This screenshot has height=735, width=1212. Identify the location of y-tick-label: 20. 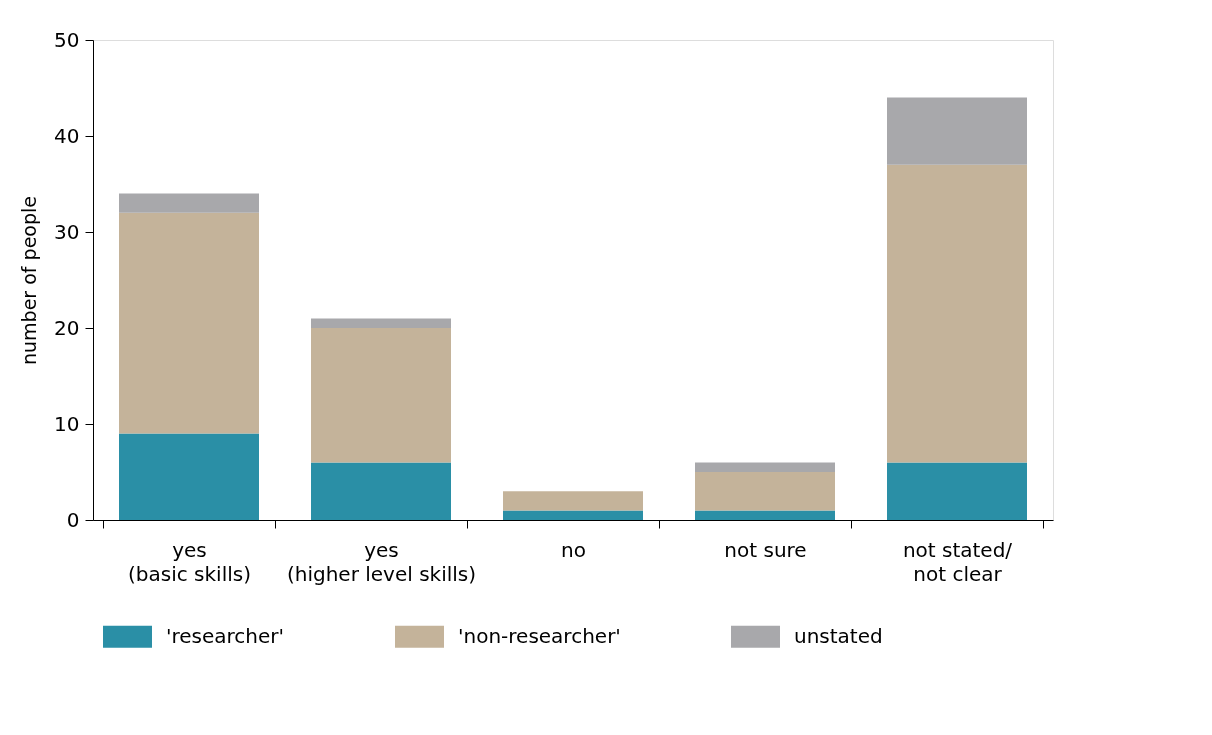
(67, 327).